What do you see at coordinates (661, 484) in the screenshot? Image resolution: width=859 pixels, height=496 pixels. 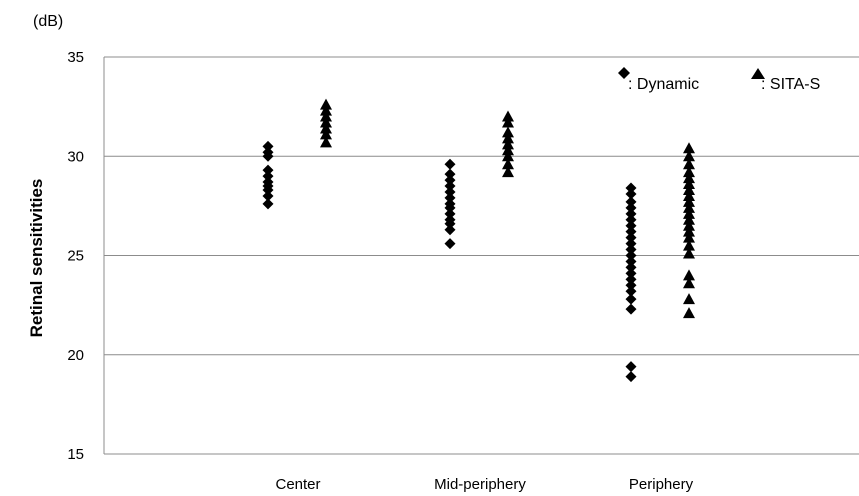 I see `x-category-label: Periphery` at bounding box center [661, 484].